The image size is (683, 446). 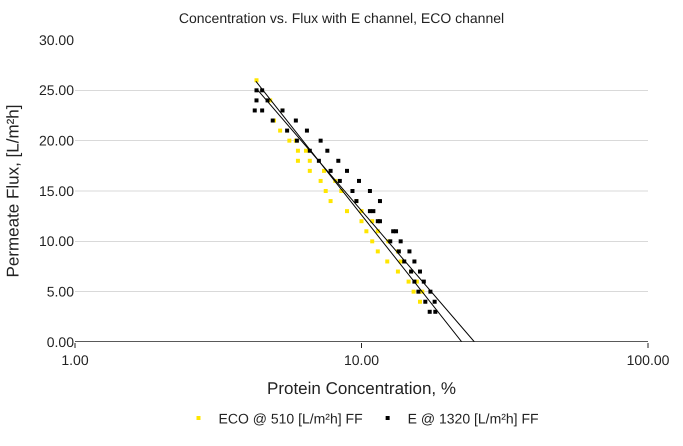 I want to click on x-tick-label: 10.00, so click(x=362, y=360).